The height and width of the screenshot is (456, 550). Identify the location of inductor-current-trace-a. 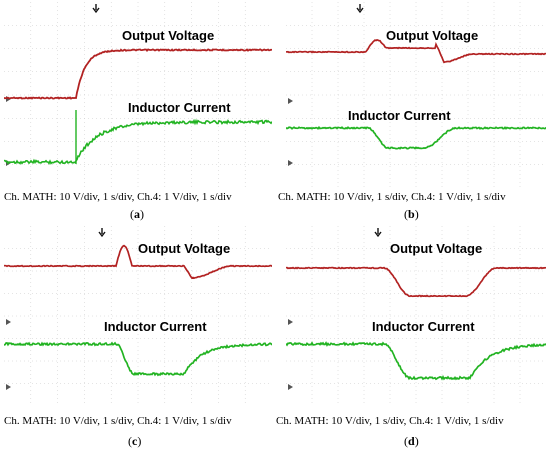
(138, 141).